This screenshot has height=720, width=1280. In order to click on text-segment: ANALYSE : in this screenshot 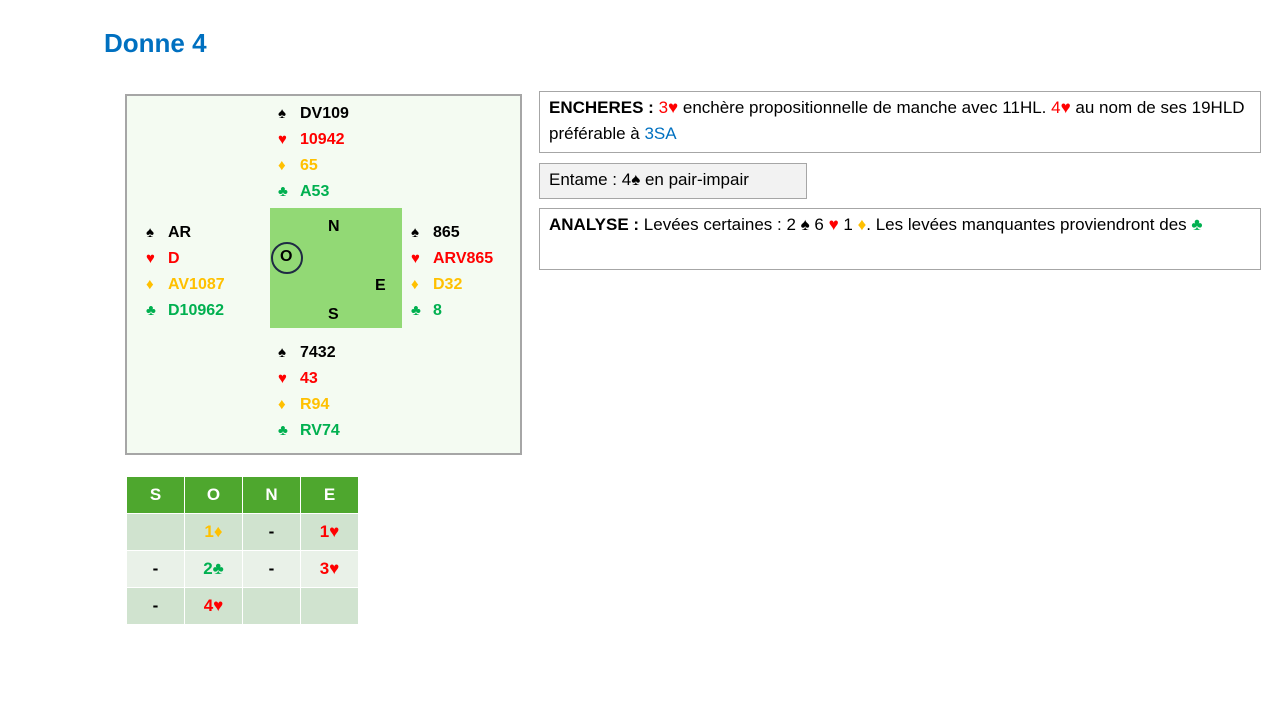, I will do `click(596, 224)`.